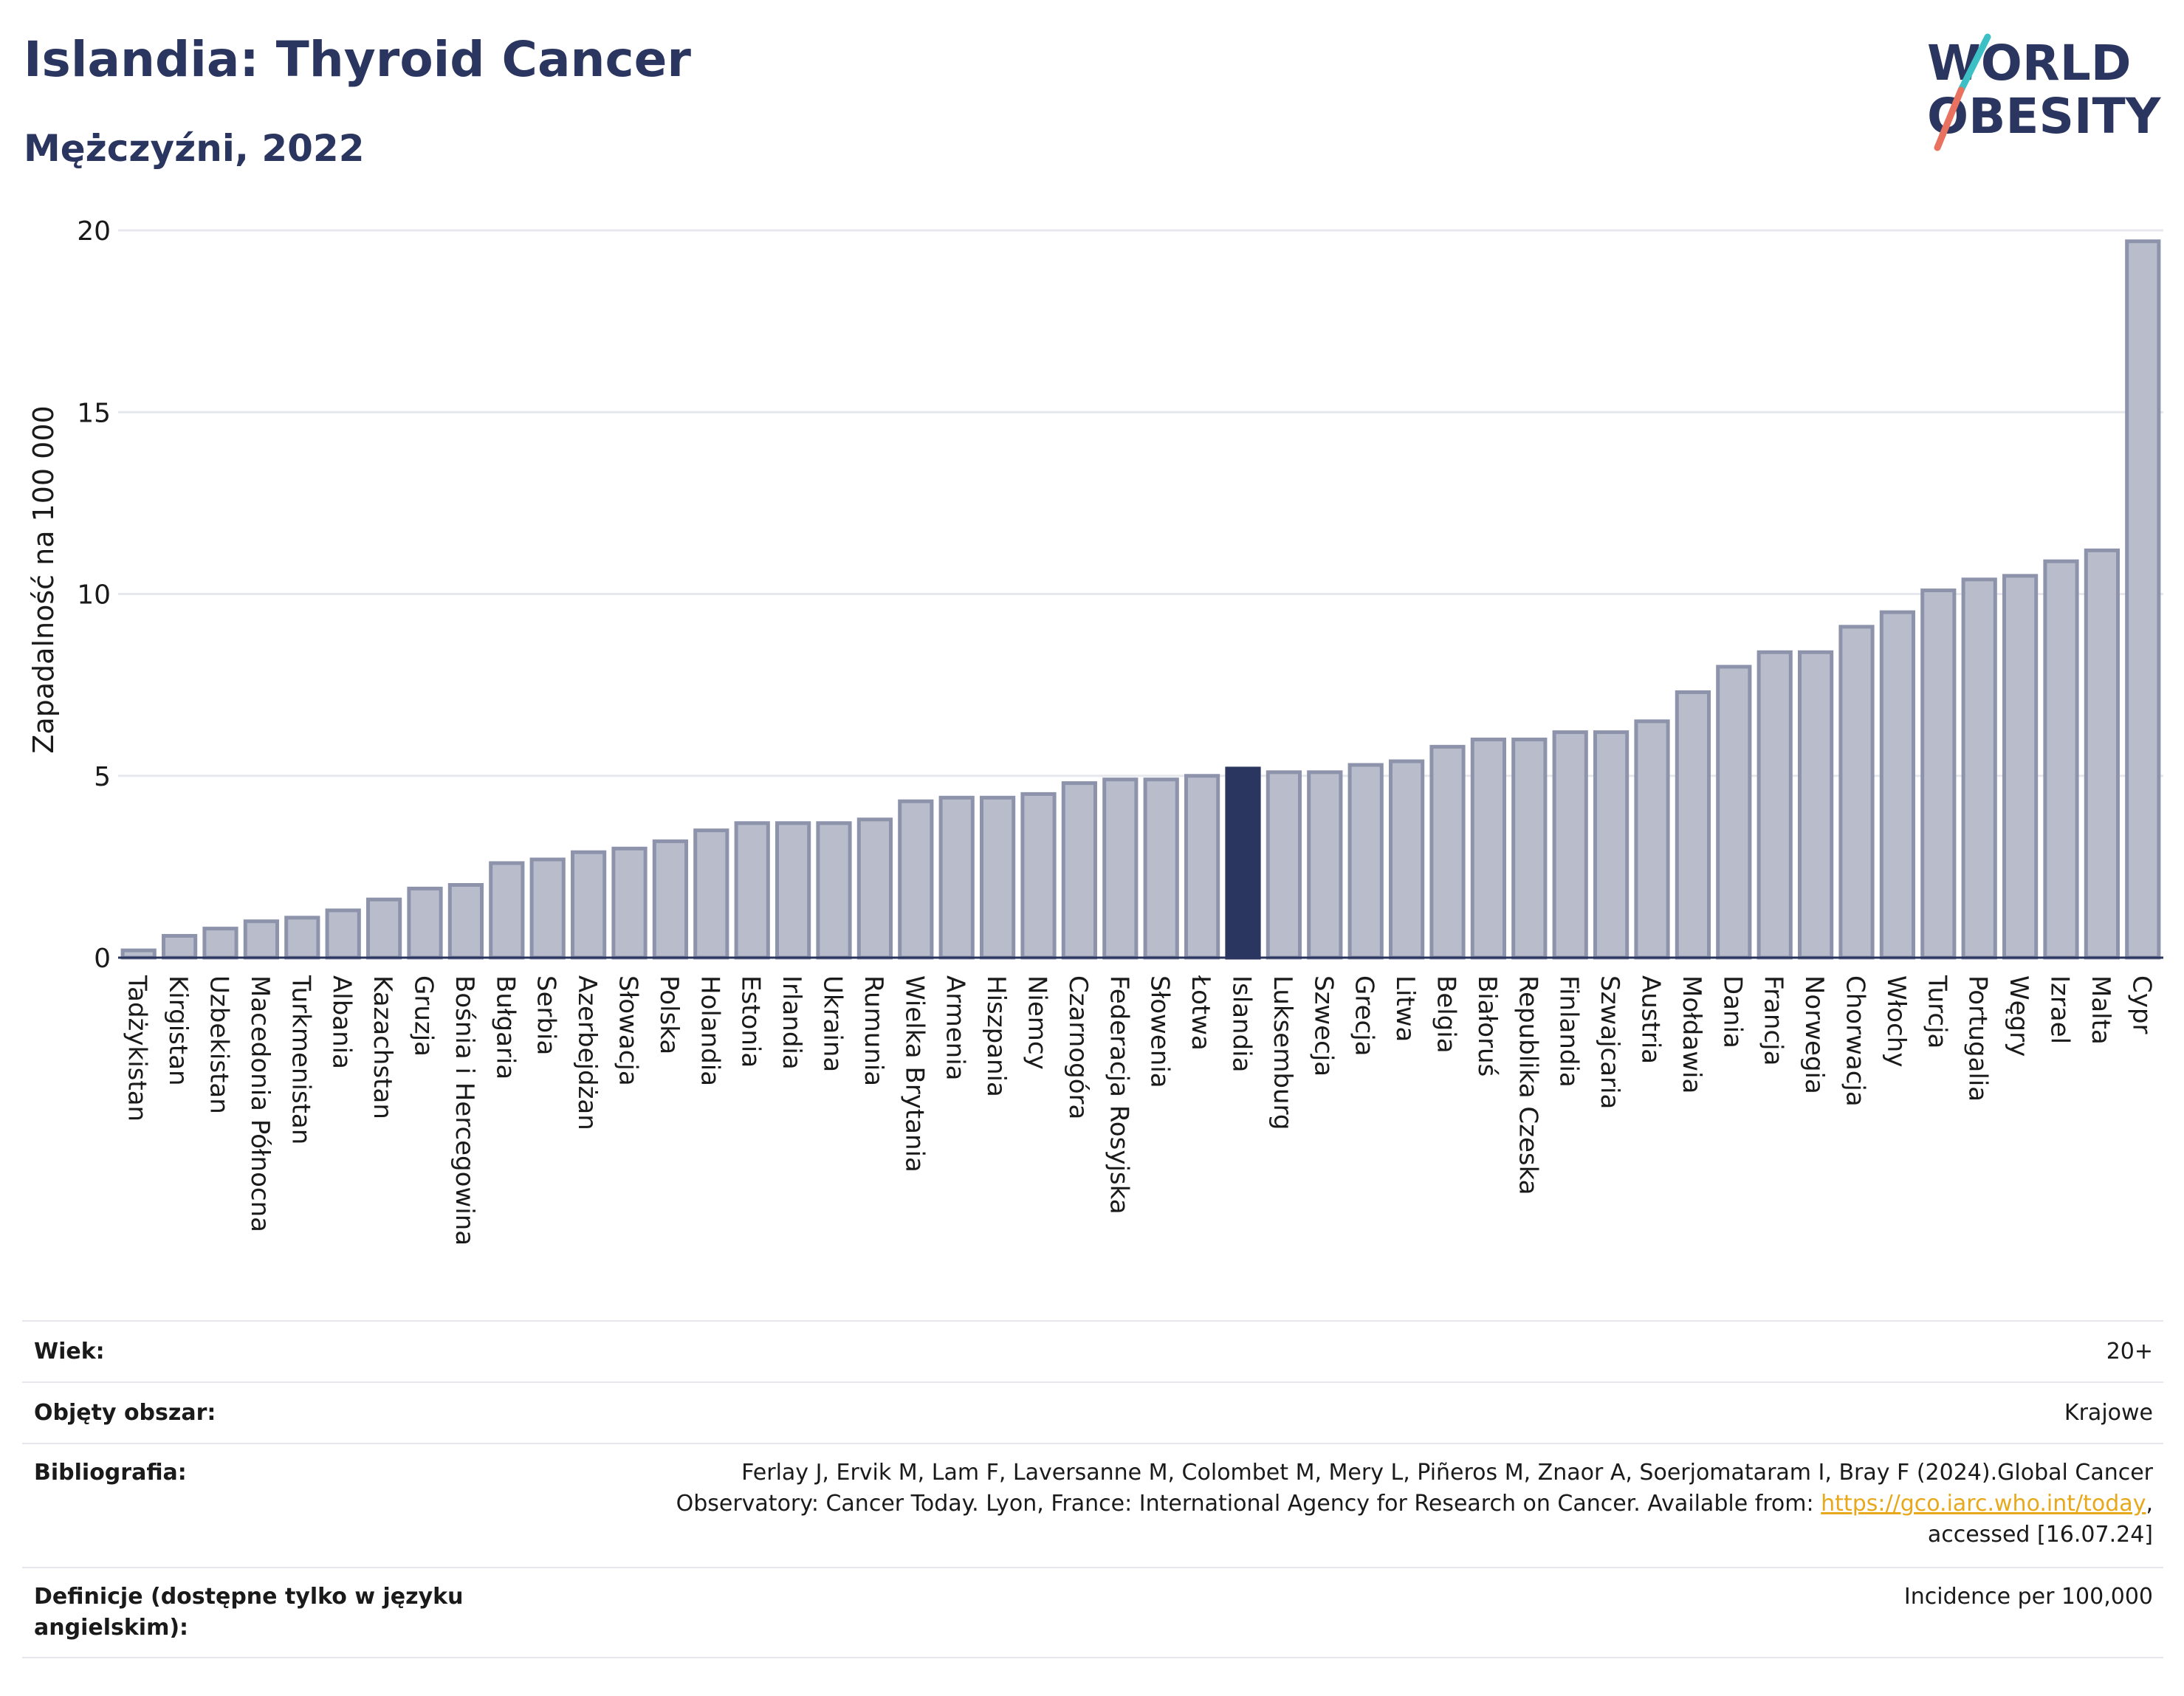 The height and width of the screenshot is (1696, 2184). I want to click on x-tick-label: Serbia, so click(547, 1015).